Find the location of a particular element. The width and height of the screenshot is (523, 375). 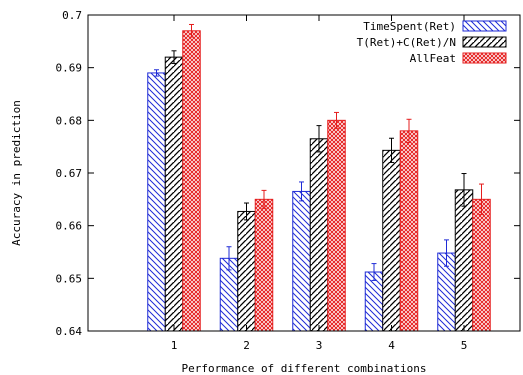

legend: TimeSpent(Ret) T(Ret)+C(Ret)/N AllFeat is located at coordinates (432, 42).